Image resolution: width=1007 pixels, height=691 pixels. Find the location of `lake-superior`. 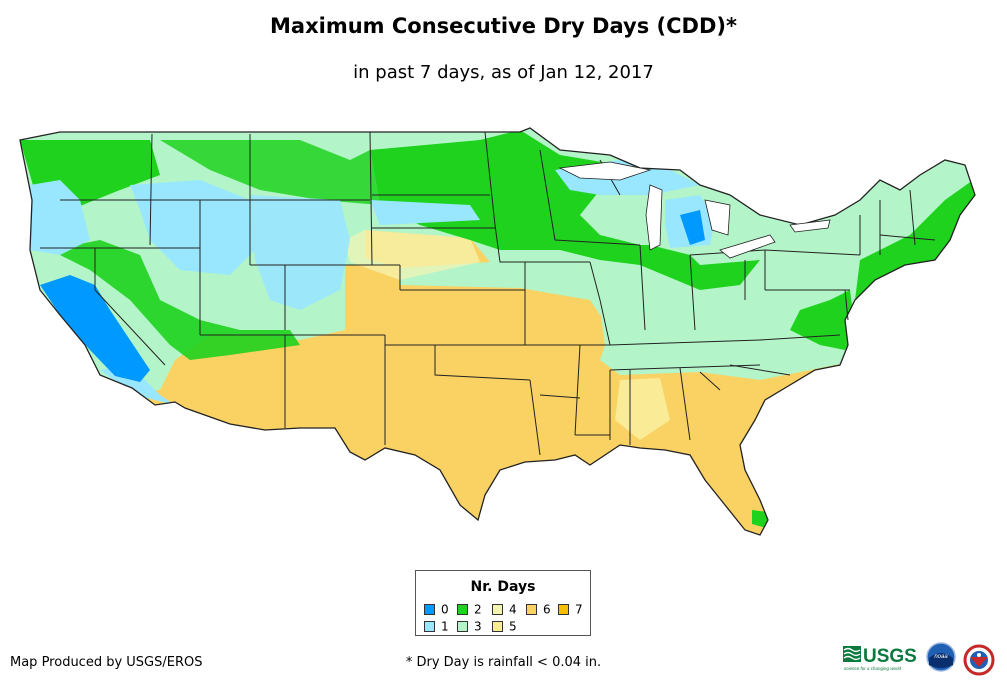

lake-superior is located at coordinates (605, 171).